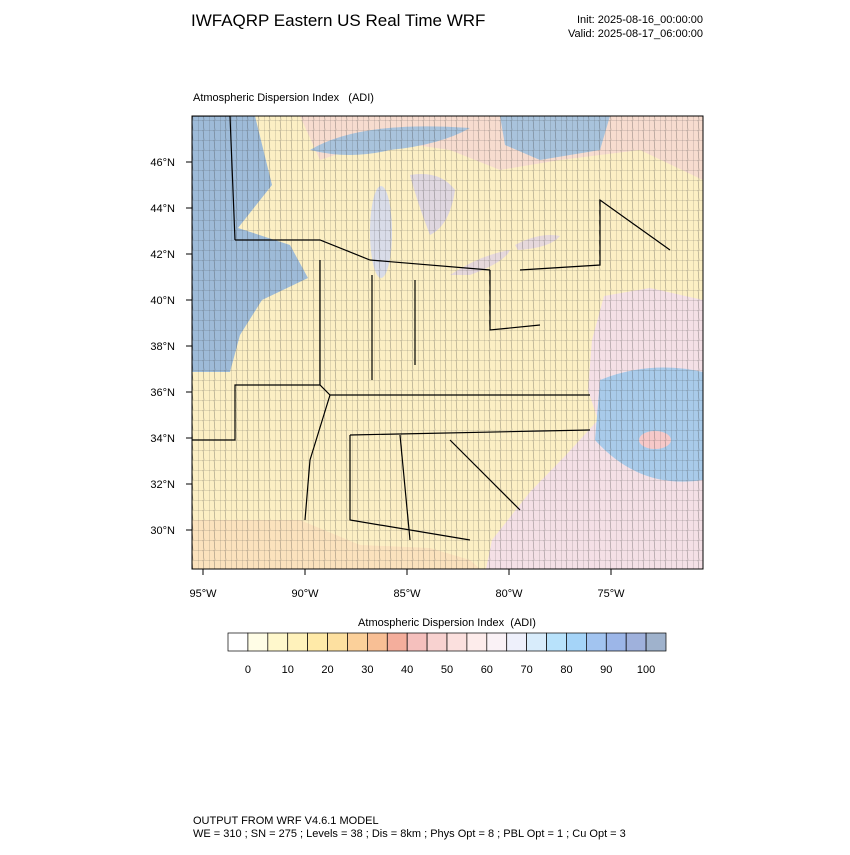 The width and height of the screenshot is (850, 855). What do you see at coordinates (162, 531) in the screenshot?
I see `lat-label: 30°N` at bounding box center [162, 531].